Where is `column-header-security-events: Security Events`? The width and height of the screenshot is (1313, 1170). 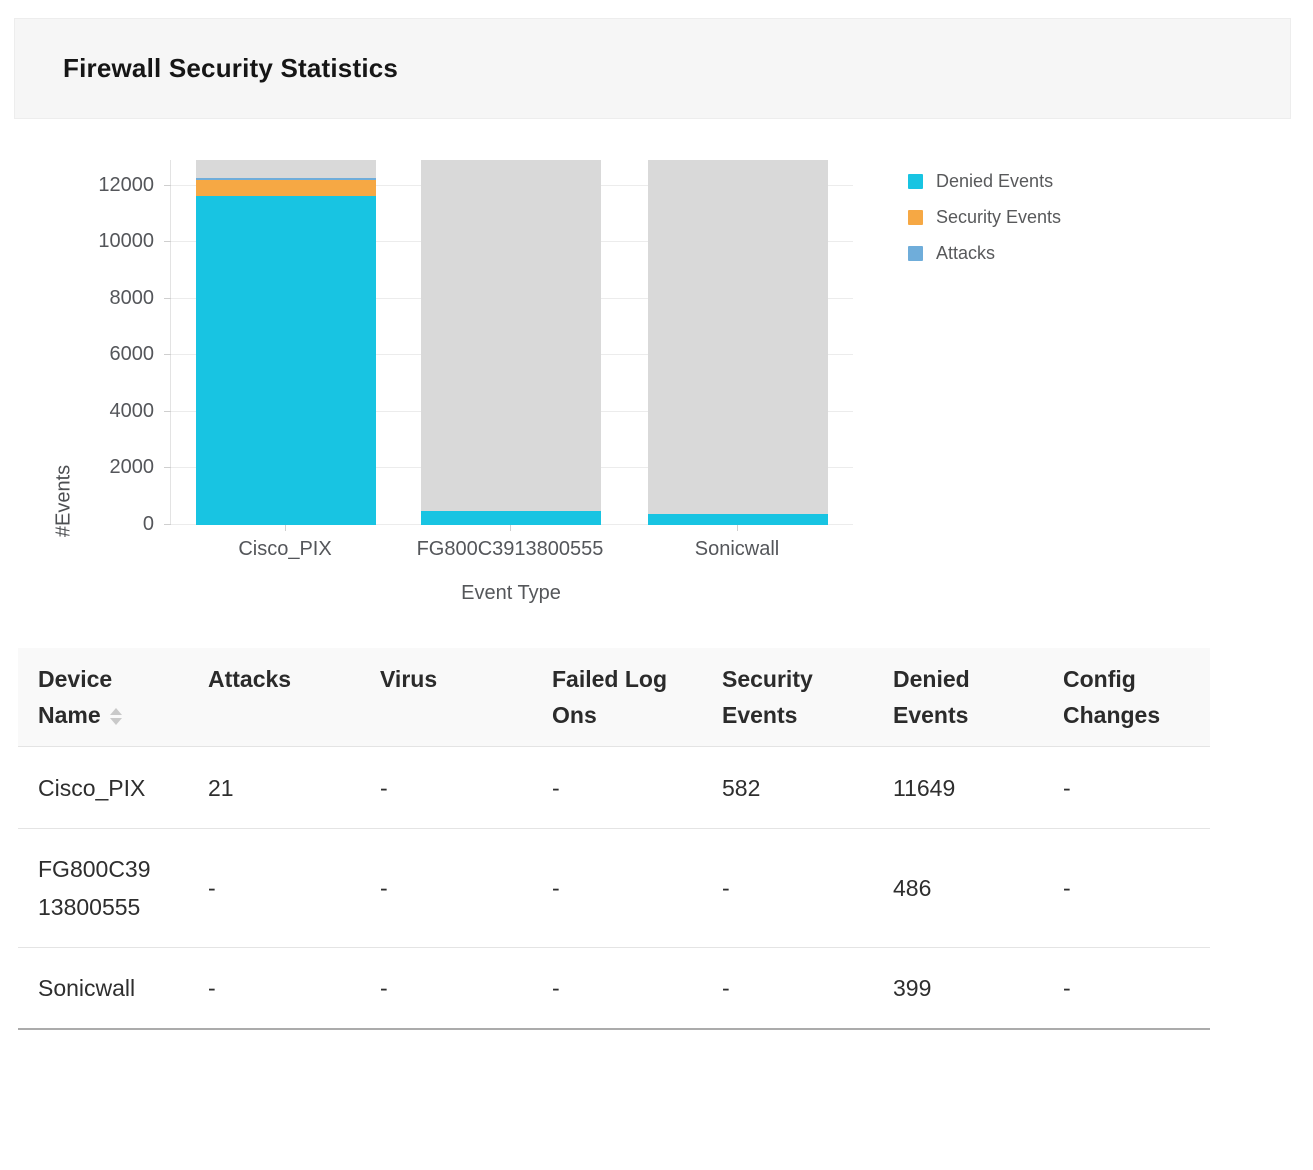
column-header-security-events: Security Events is located at coordinates (787, 697).